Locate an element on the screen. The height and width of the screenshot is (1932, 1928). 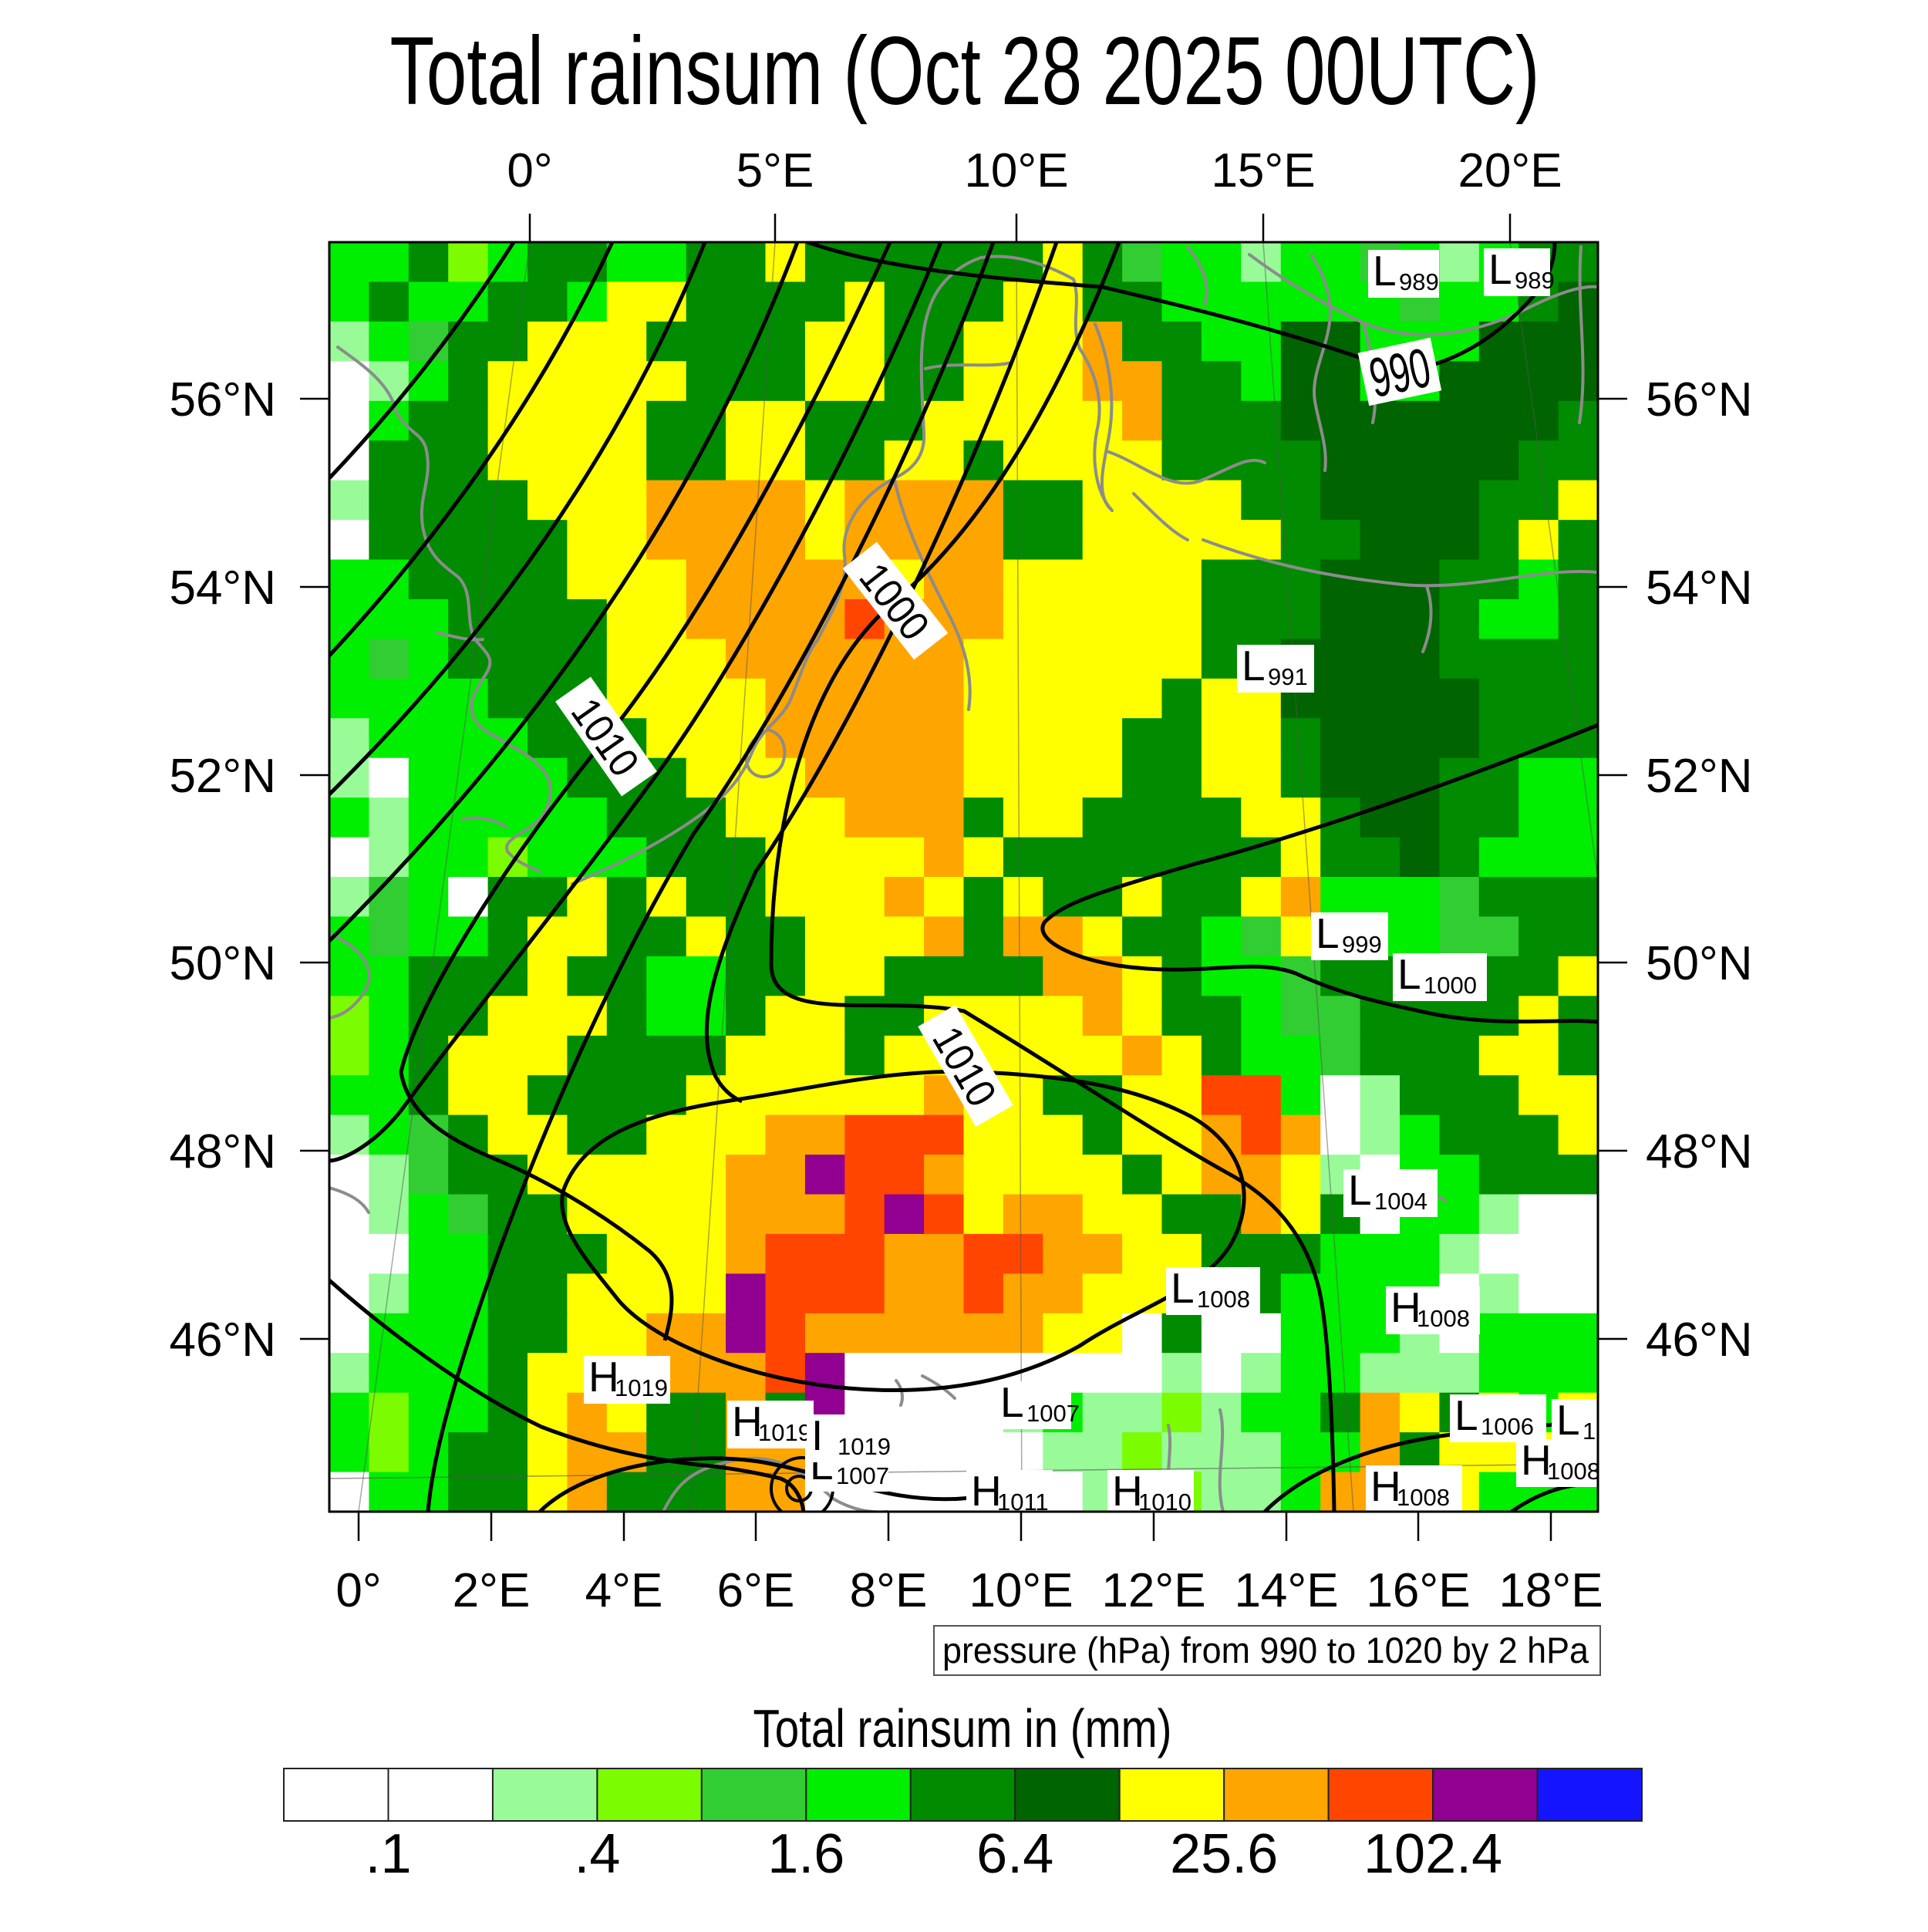
svg-text: 25.6 is located at coordinates (1224, 1854).